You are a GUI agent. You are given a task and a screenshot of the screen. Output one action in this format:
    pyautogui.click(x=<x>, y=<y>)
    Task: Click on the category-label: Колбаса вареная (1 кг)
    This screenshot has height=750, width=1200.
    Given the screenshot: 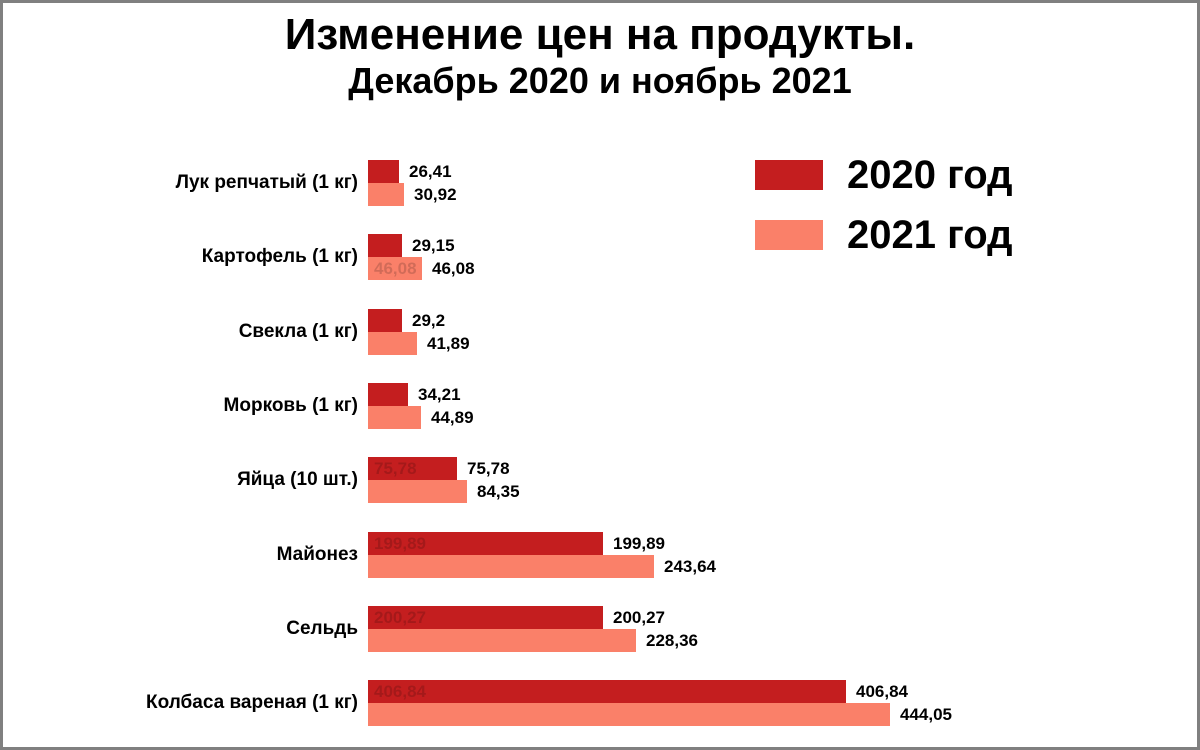 What is the action you would take?
    pyautogui.click(x=252, y=703)
    